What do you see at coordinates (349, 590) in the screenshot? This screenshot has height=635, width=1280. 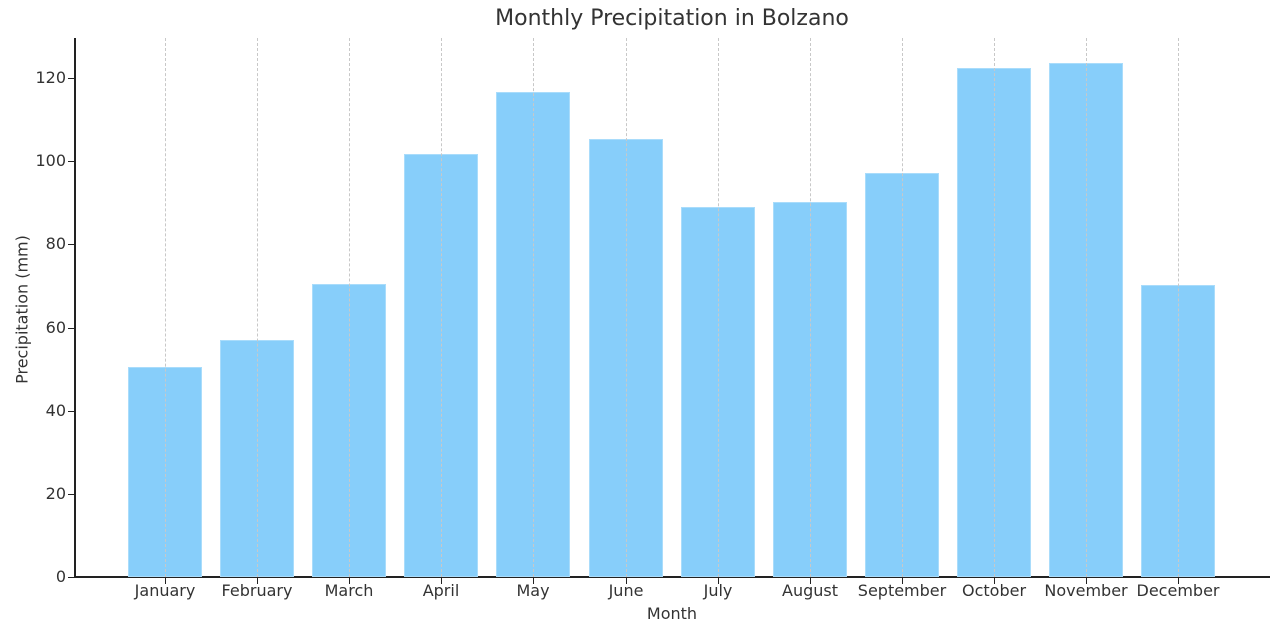 I see `x-tick-label: March` at bounding box center [349, 590].